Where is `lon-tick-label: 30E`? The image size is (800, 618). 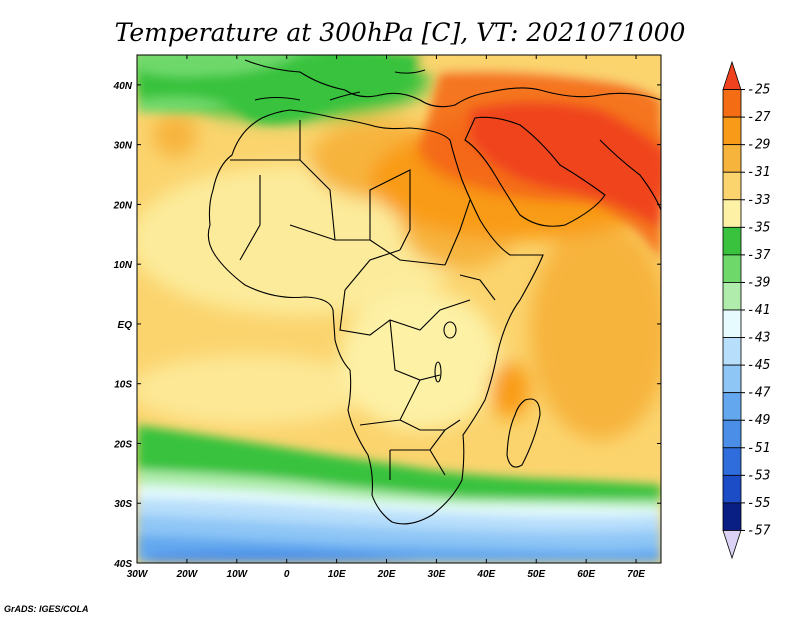
lon-tick-label: 30E is located at coordinates (437, 574).